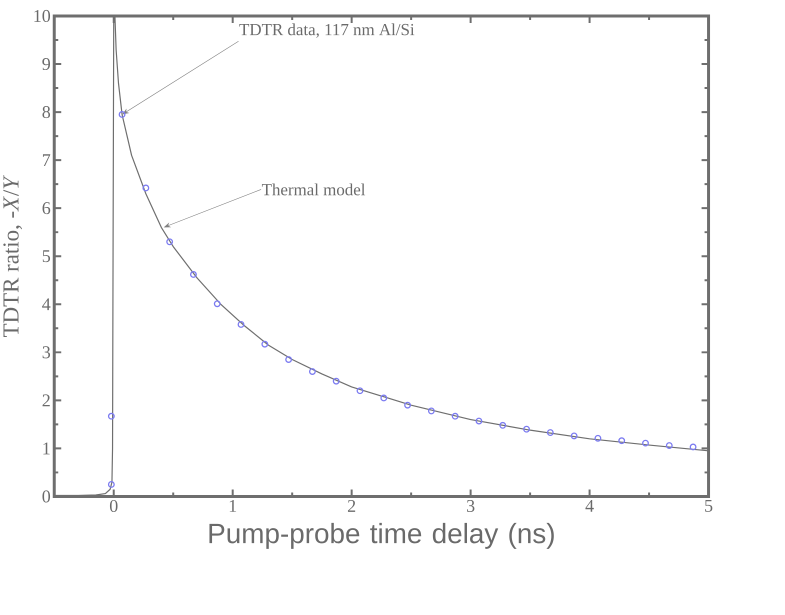 This screenshot has height=615, width=785. I want to click on x-tick-label: 5, so click(708, 506).